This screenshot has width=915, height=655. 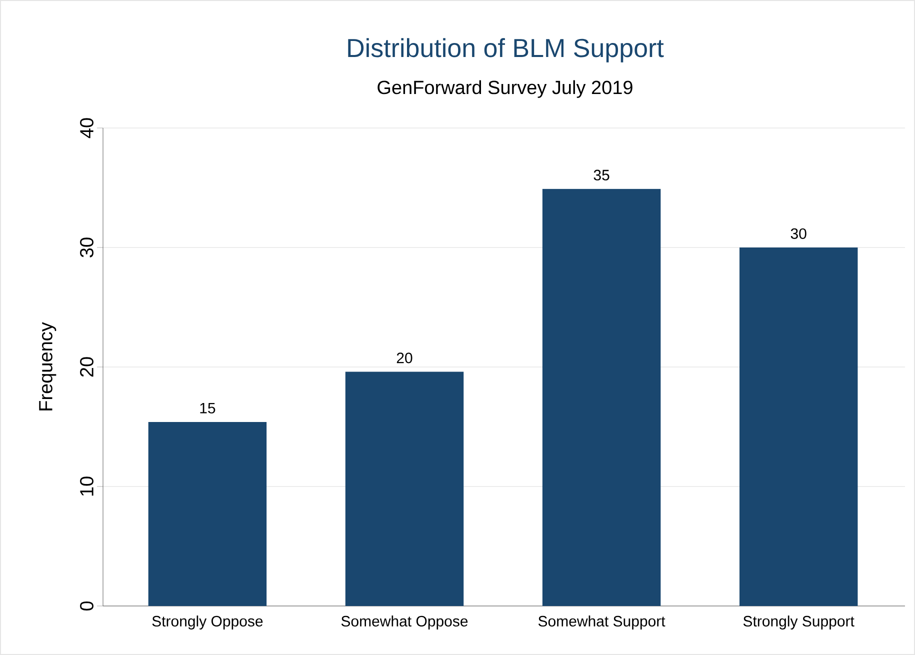 What do you see at coordinates (798, 623) in the screenshot?
I see `x-tick-label: Strongly Support` at bounding box center [798, 623].